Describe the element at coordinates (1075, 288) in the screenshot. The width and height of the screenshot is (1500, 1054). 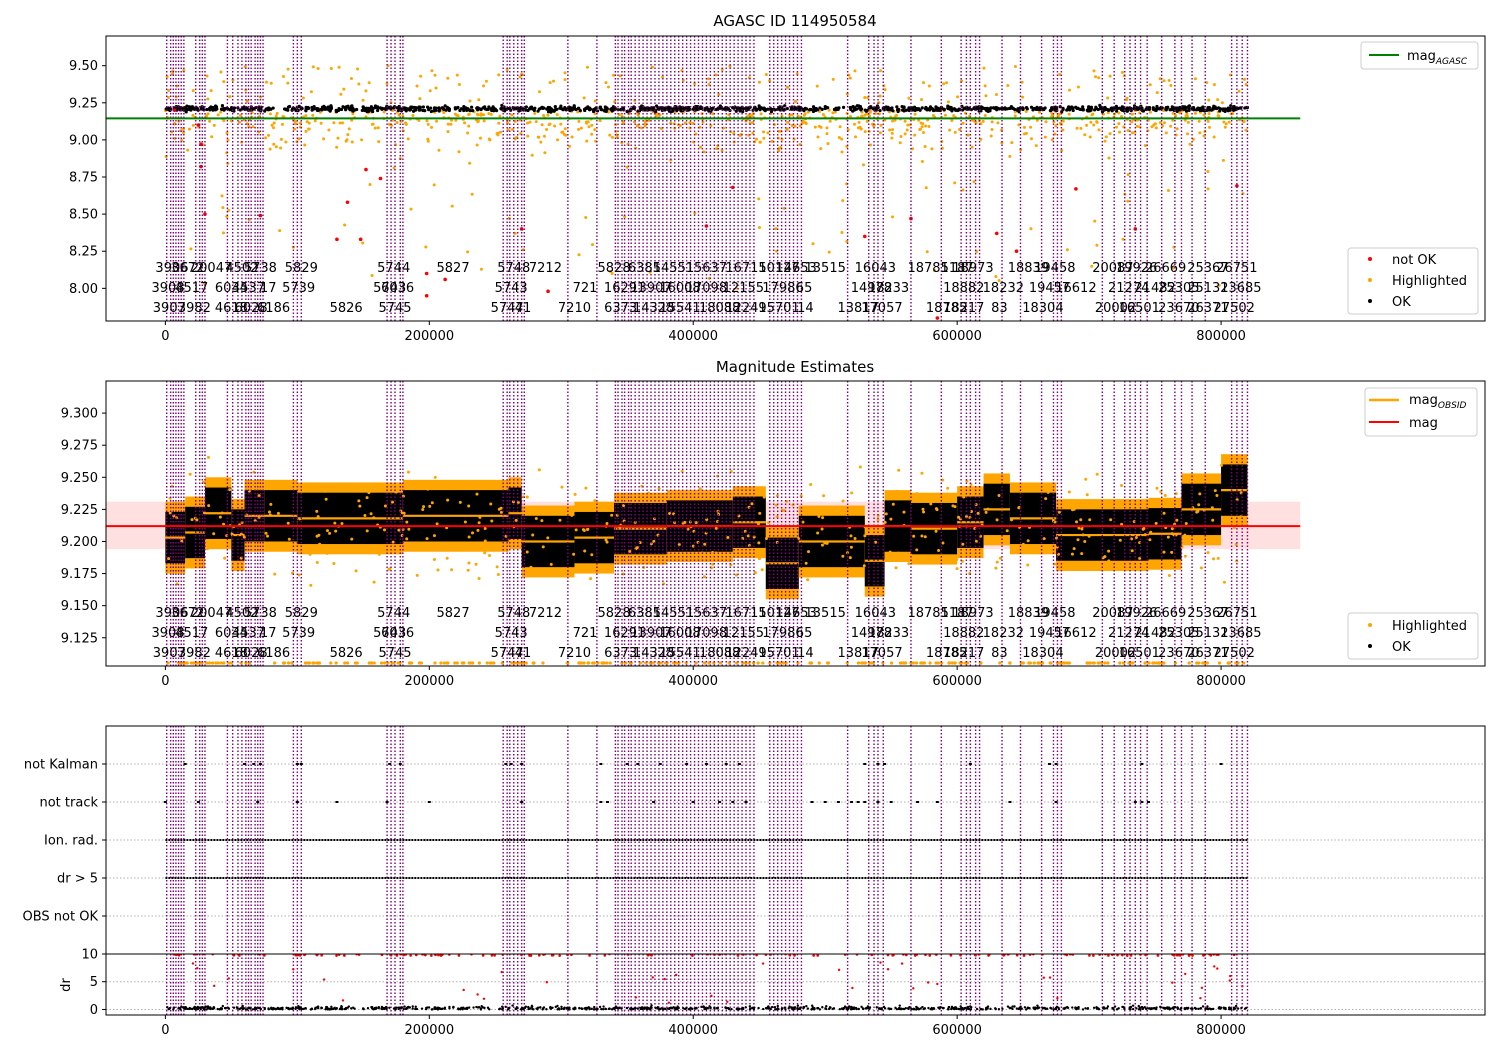
I see `obsid-label: 16612` at that location.